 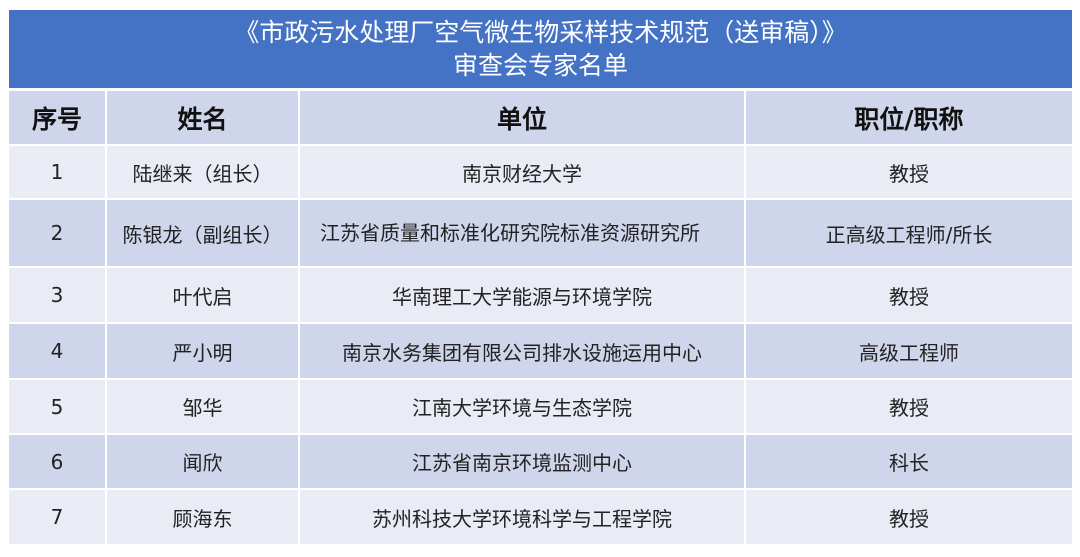 I want to click on table-row: 3 叶代启 华南理工大学能源与环境学院 教授, so click(x=540, y=295).